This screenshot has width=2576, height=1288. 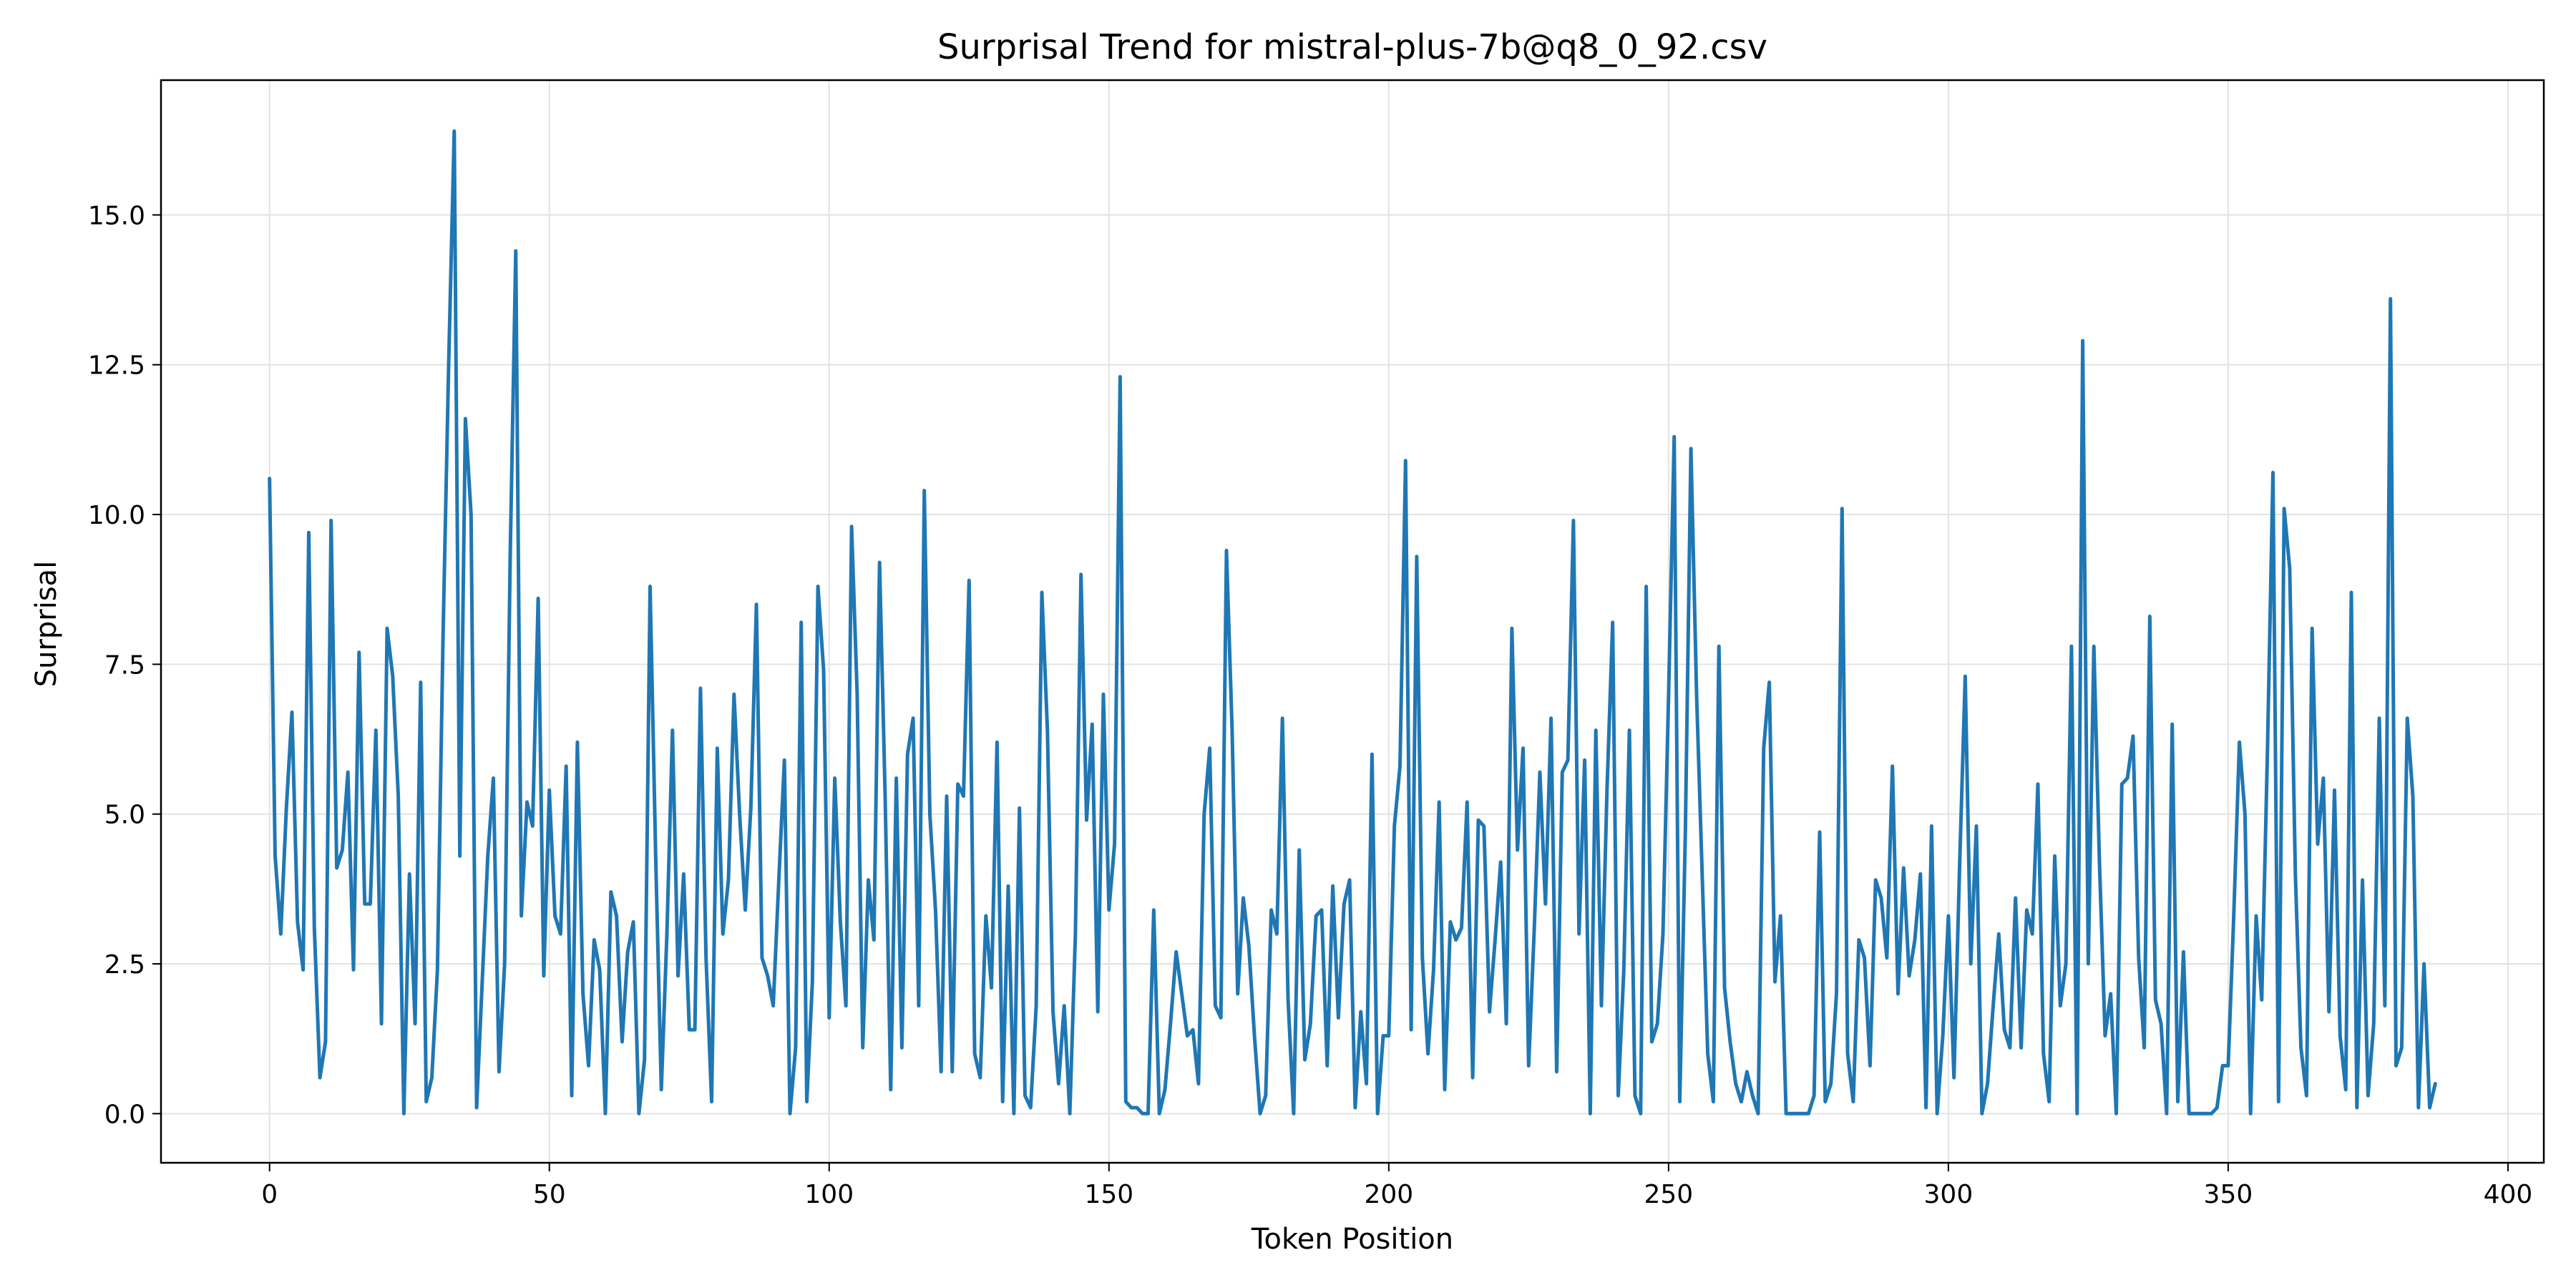 What do you see at coordinates (2228, 1194) in the screenshot?
I see `x-tick-label: 350` at bounding box center [2228, 1194].